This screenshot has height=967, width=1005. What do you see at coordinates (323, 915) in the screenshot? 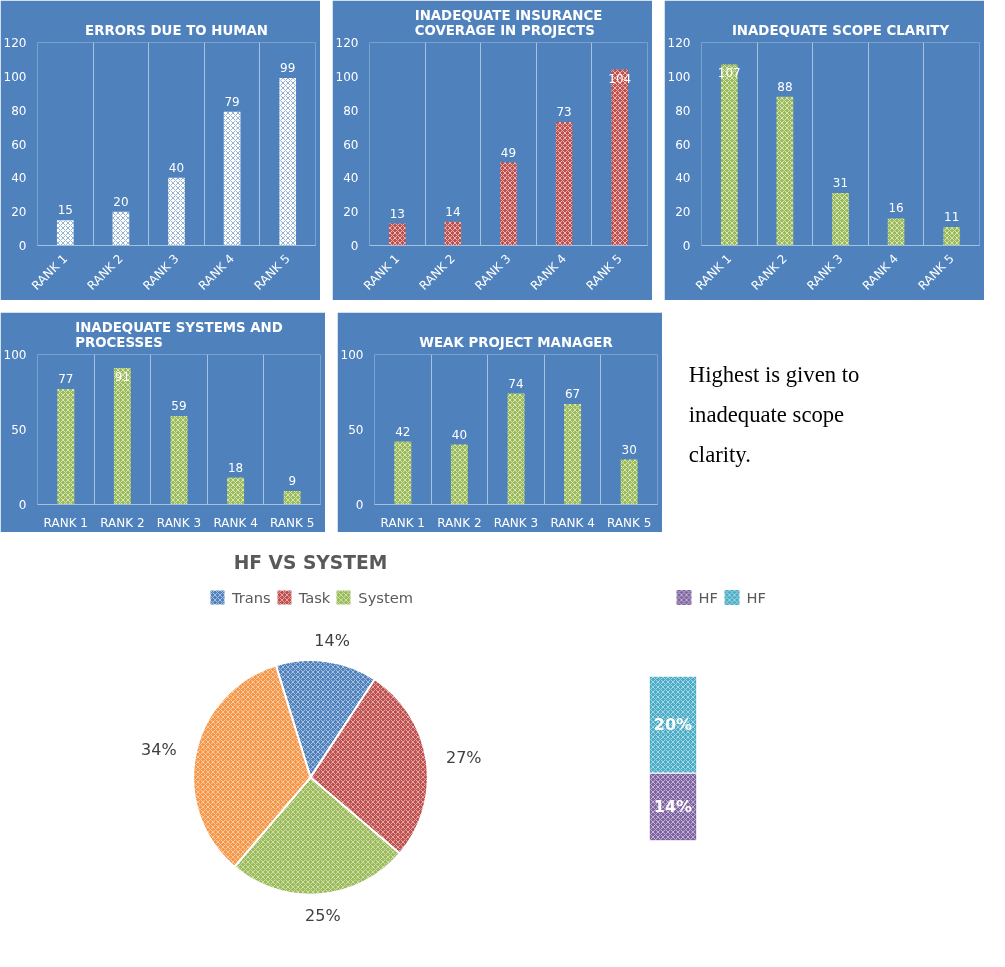
I see `data-label: 25%` at bounding box center [323, 915].